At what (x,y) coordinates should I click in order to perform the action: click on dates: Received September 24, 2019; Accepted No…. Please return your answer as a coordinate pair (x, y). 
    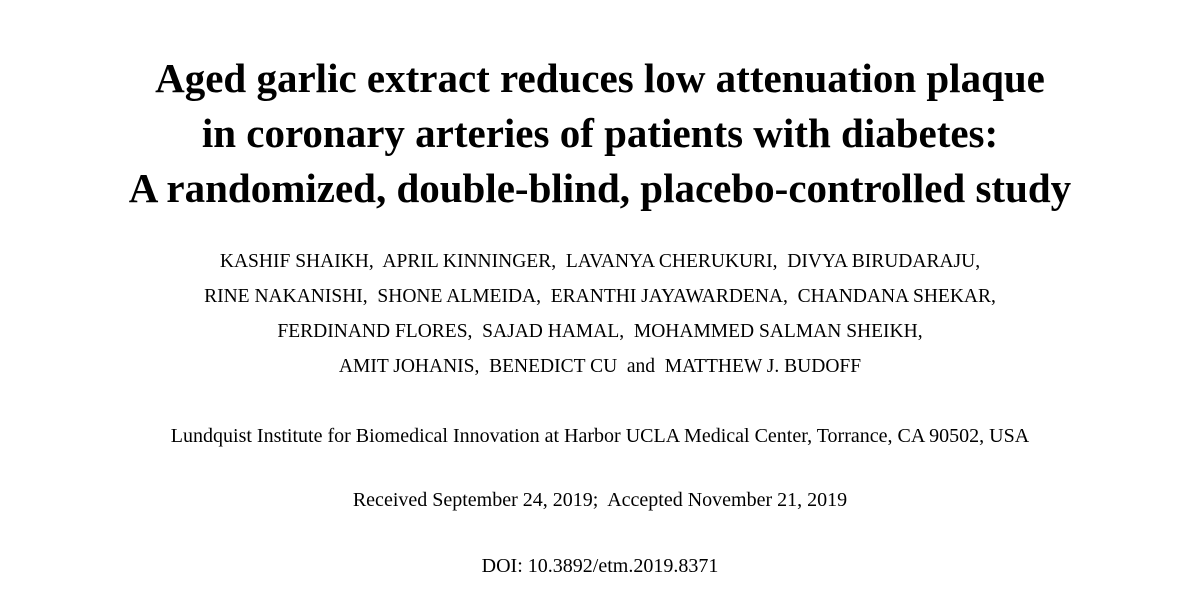
    Looking at the image, I should click on (600, 500).